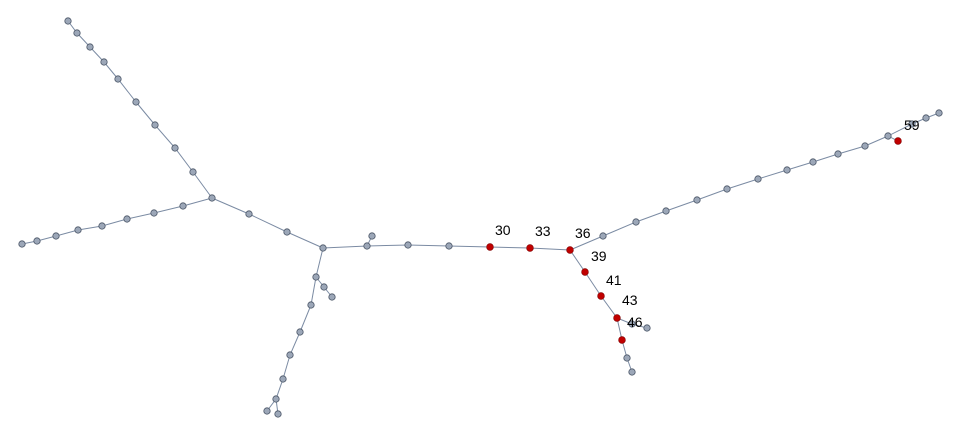 The width and height of the screenshot is (960, 436). I want to click on node-label-39: 39, so click(599, 256).